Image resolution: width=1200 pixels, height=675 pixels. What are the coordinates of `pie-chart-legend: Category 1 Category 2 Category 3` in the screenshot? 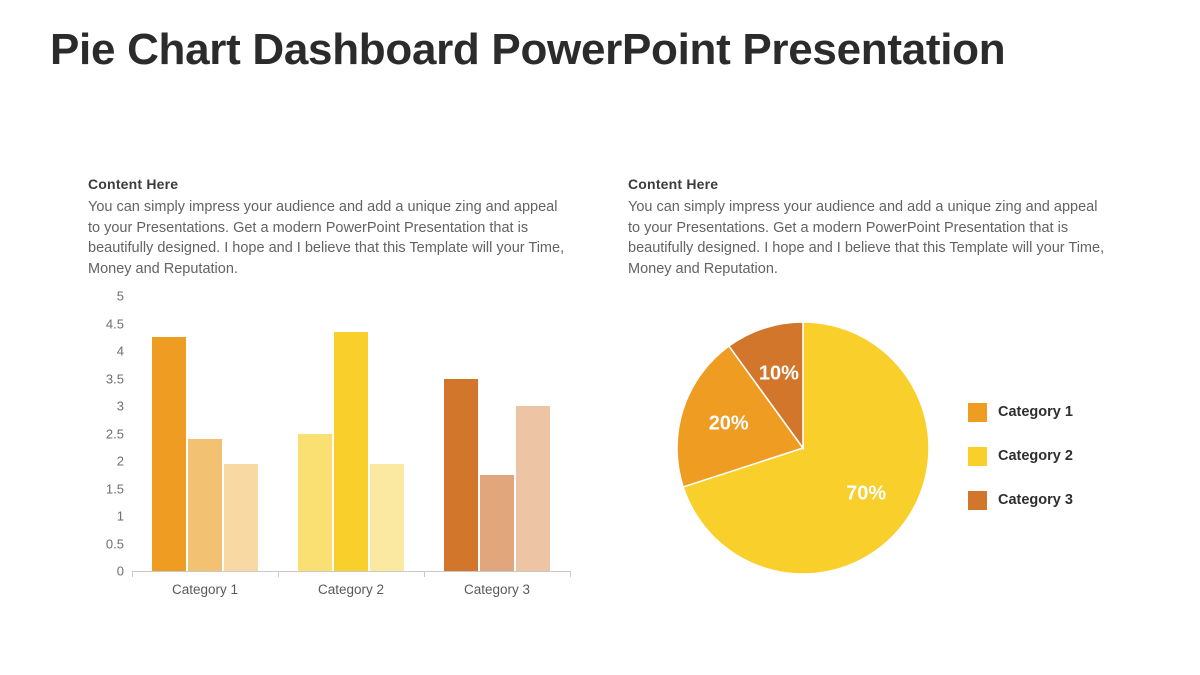 It's located at (1038, 456).